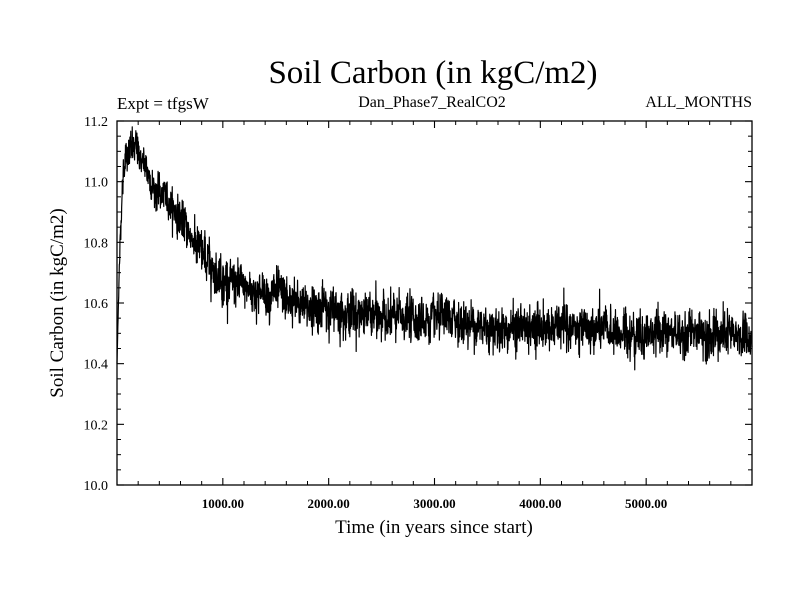 The image size is (800, 600). What do you see at coordinates (163, 103) in the screenshot?
I see `experiment-label: Expt = tfgsW` at bounding box center [163, 103].